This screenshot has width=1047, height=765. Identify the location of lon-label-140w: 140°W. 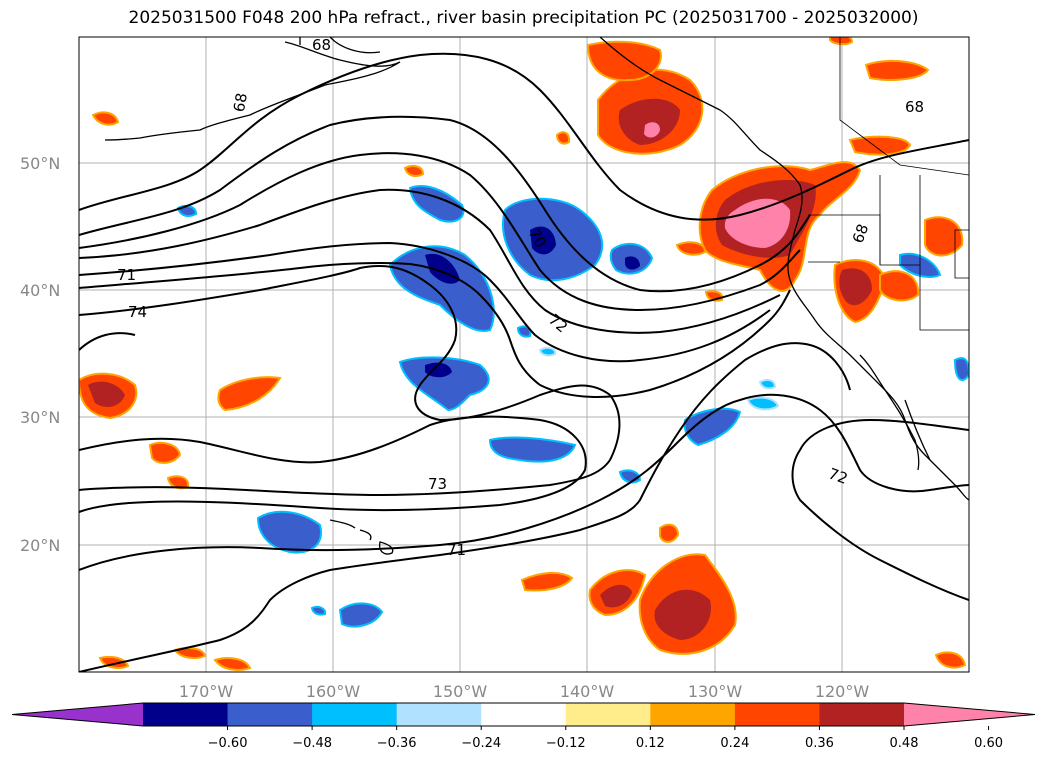
(587, 691).